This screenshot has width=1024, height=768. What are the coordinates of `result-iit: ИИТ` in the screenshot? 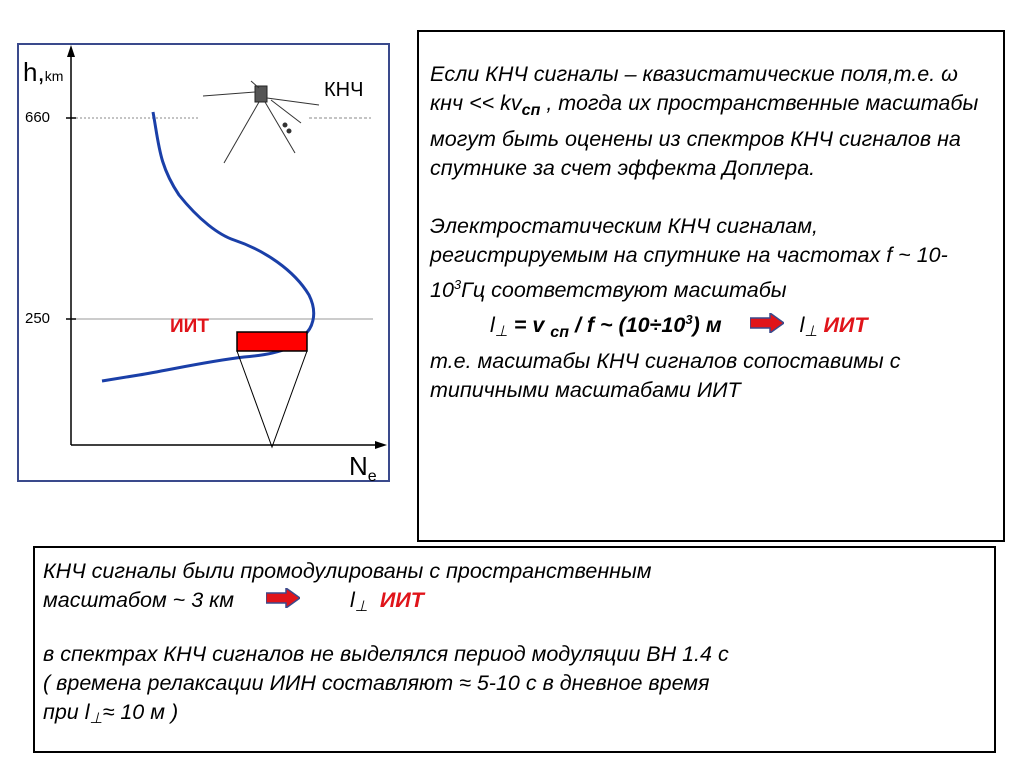 It's located at (845, 325).